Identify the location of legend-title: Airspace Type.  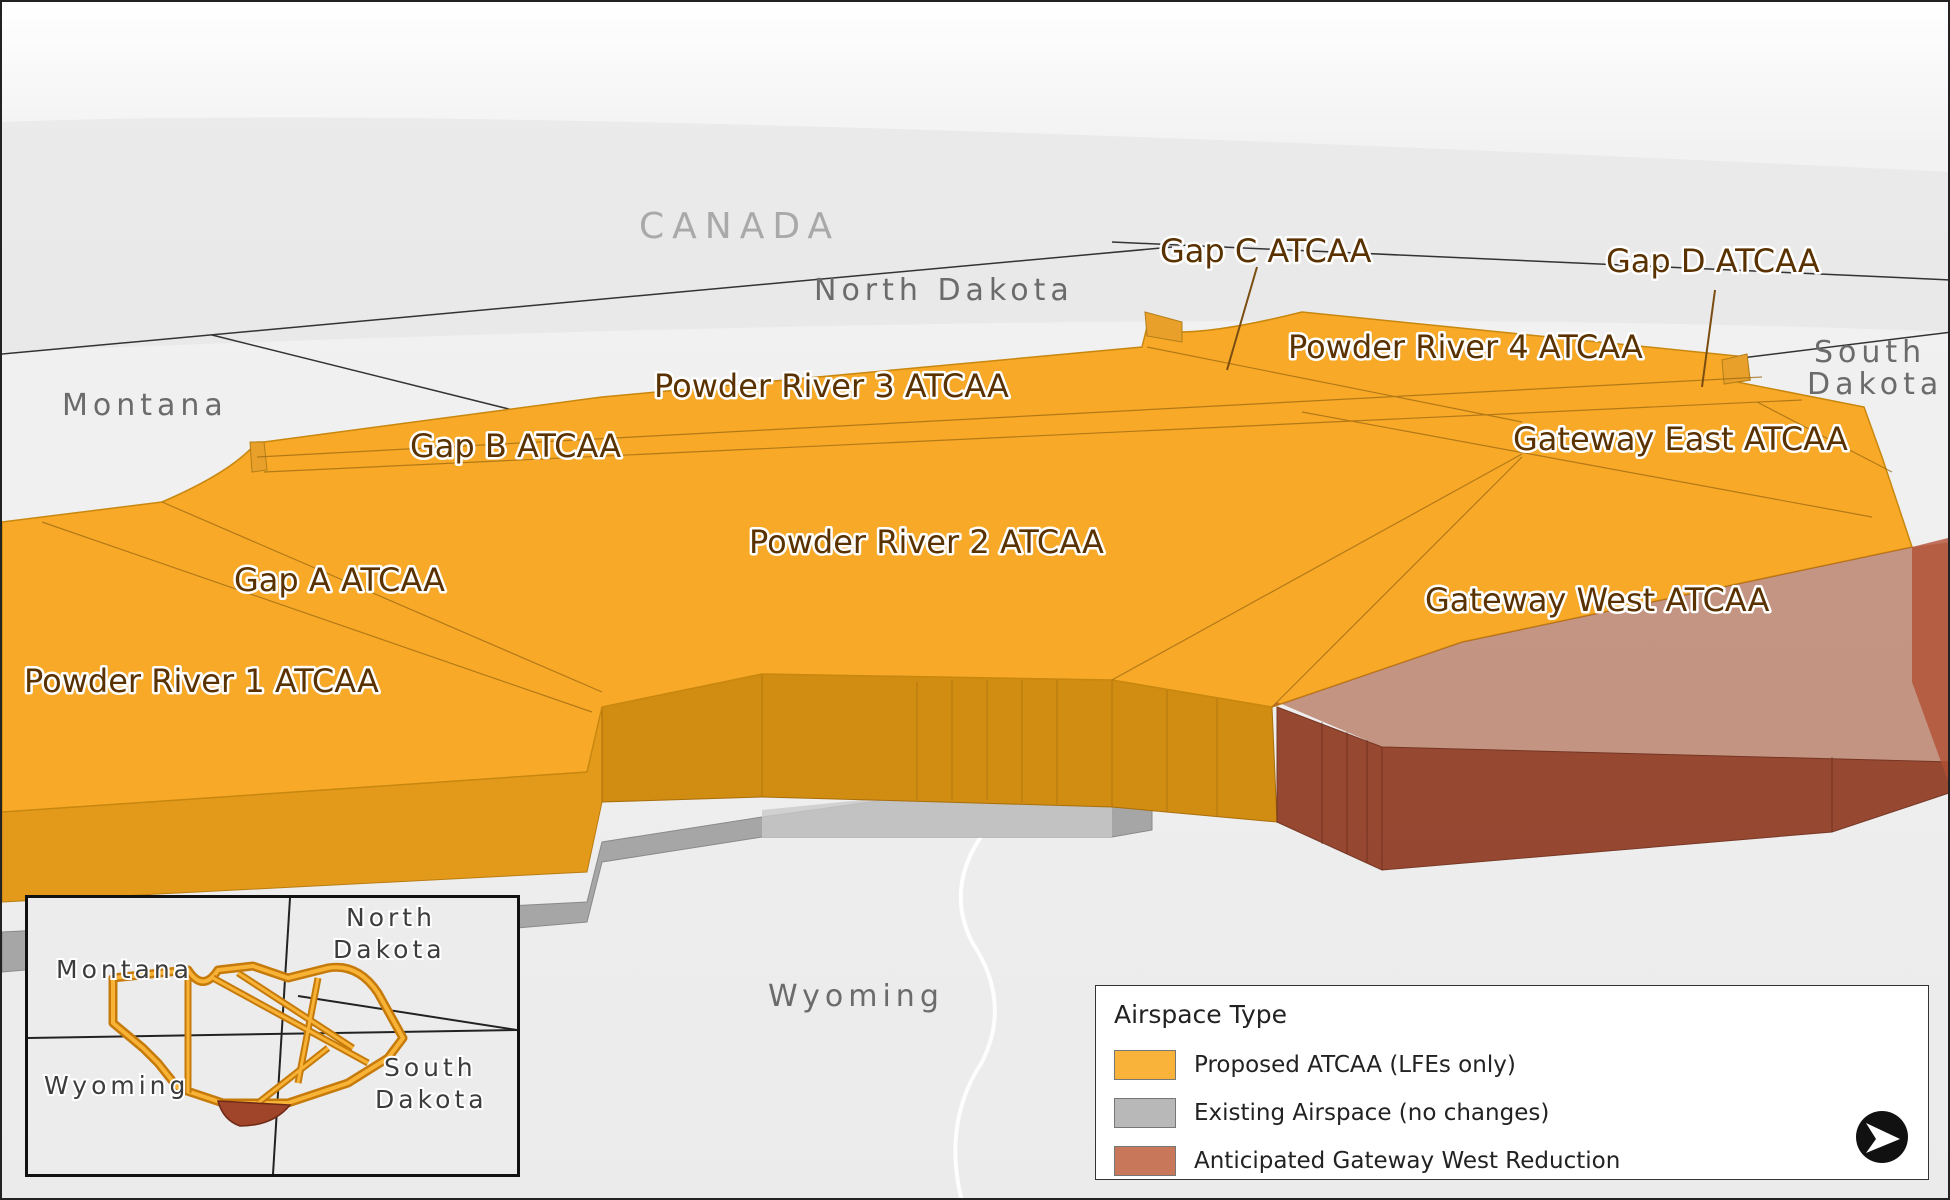
(1201, 1014).